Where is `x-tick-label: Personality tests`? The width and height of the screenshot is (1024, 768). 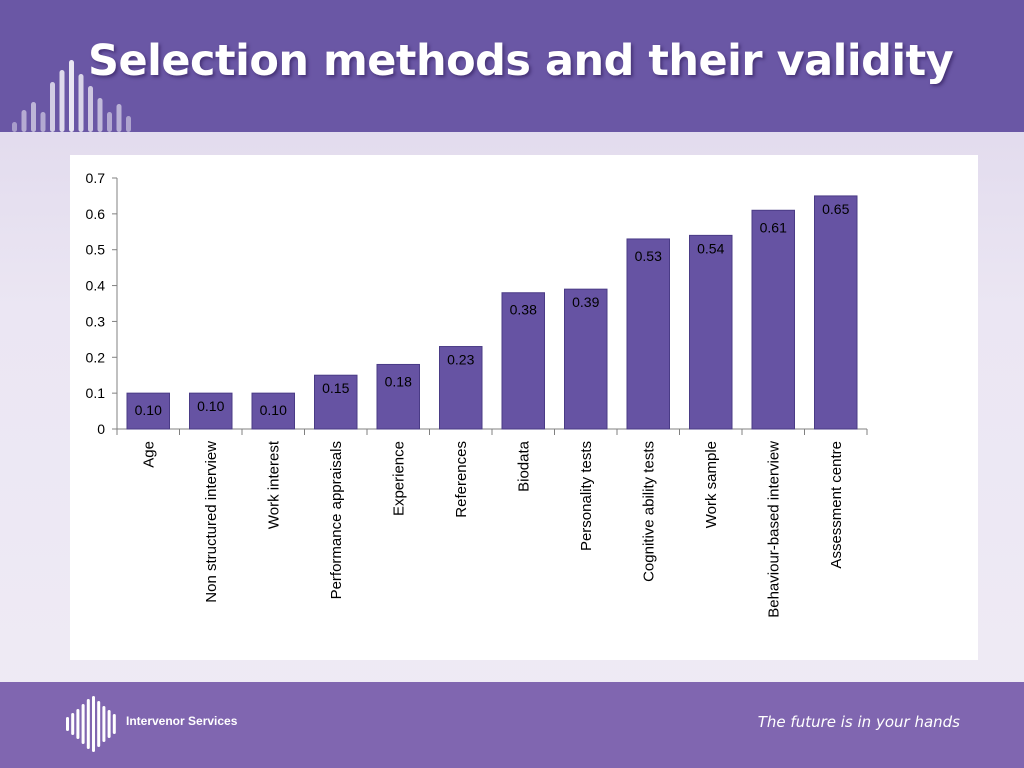
x-tick-label: Personality tests is located at coordinates (586, 496).